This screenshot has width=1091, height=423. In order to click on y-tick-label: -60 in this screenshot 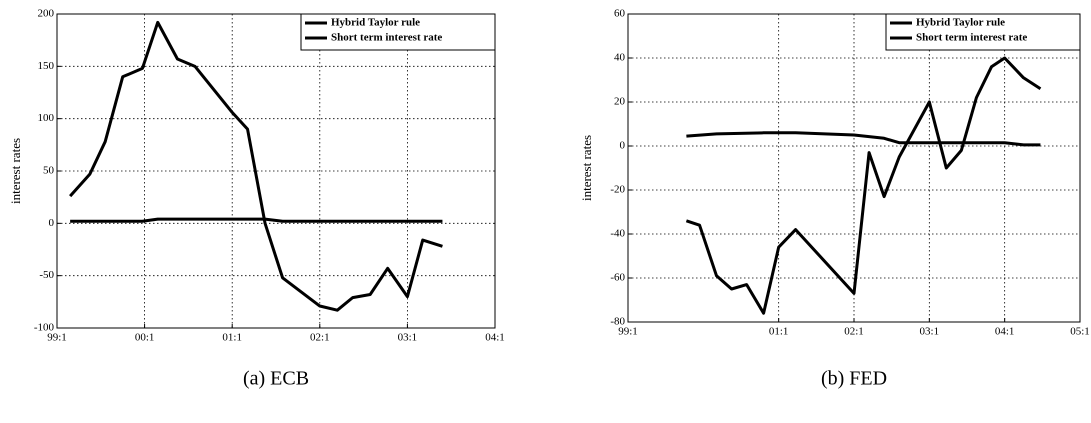, I will do `click(617, 278)`.